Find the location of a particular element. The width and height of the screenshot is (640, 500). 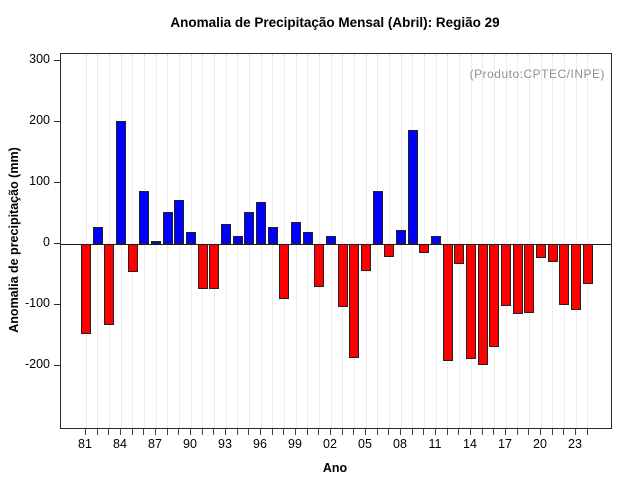

bar-2012 is located at coordinates (447, 302).